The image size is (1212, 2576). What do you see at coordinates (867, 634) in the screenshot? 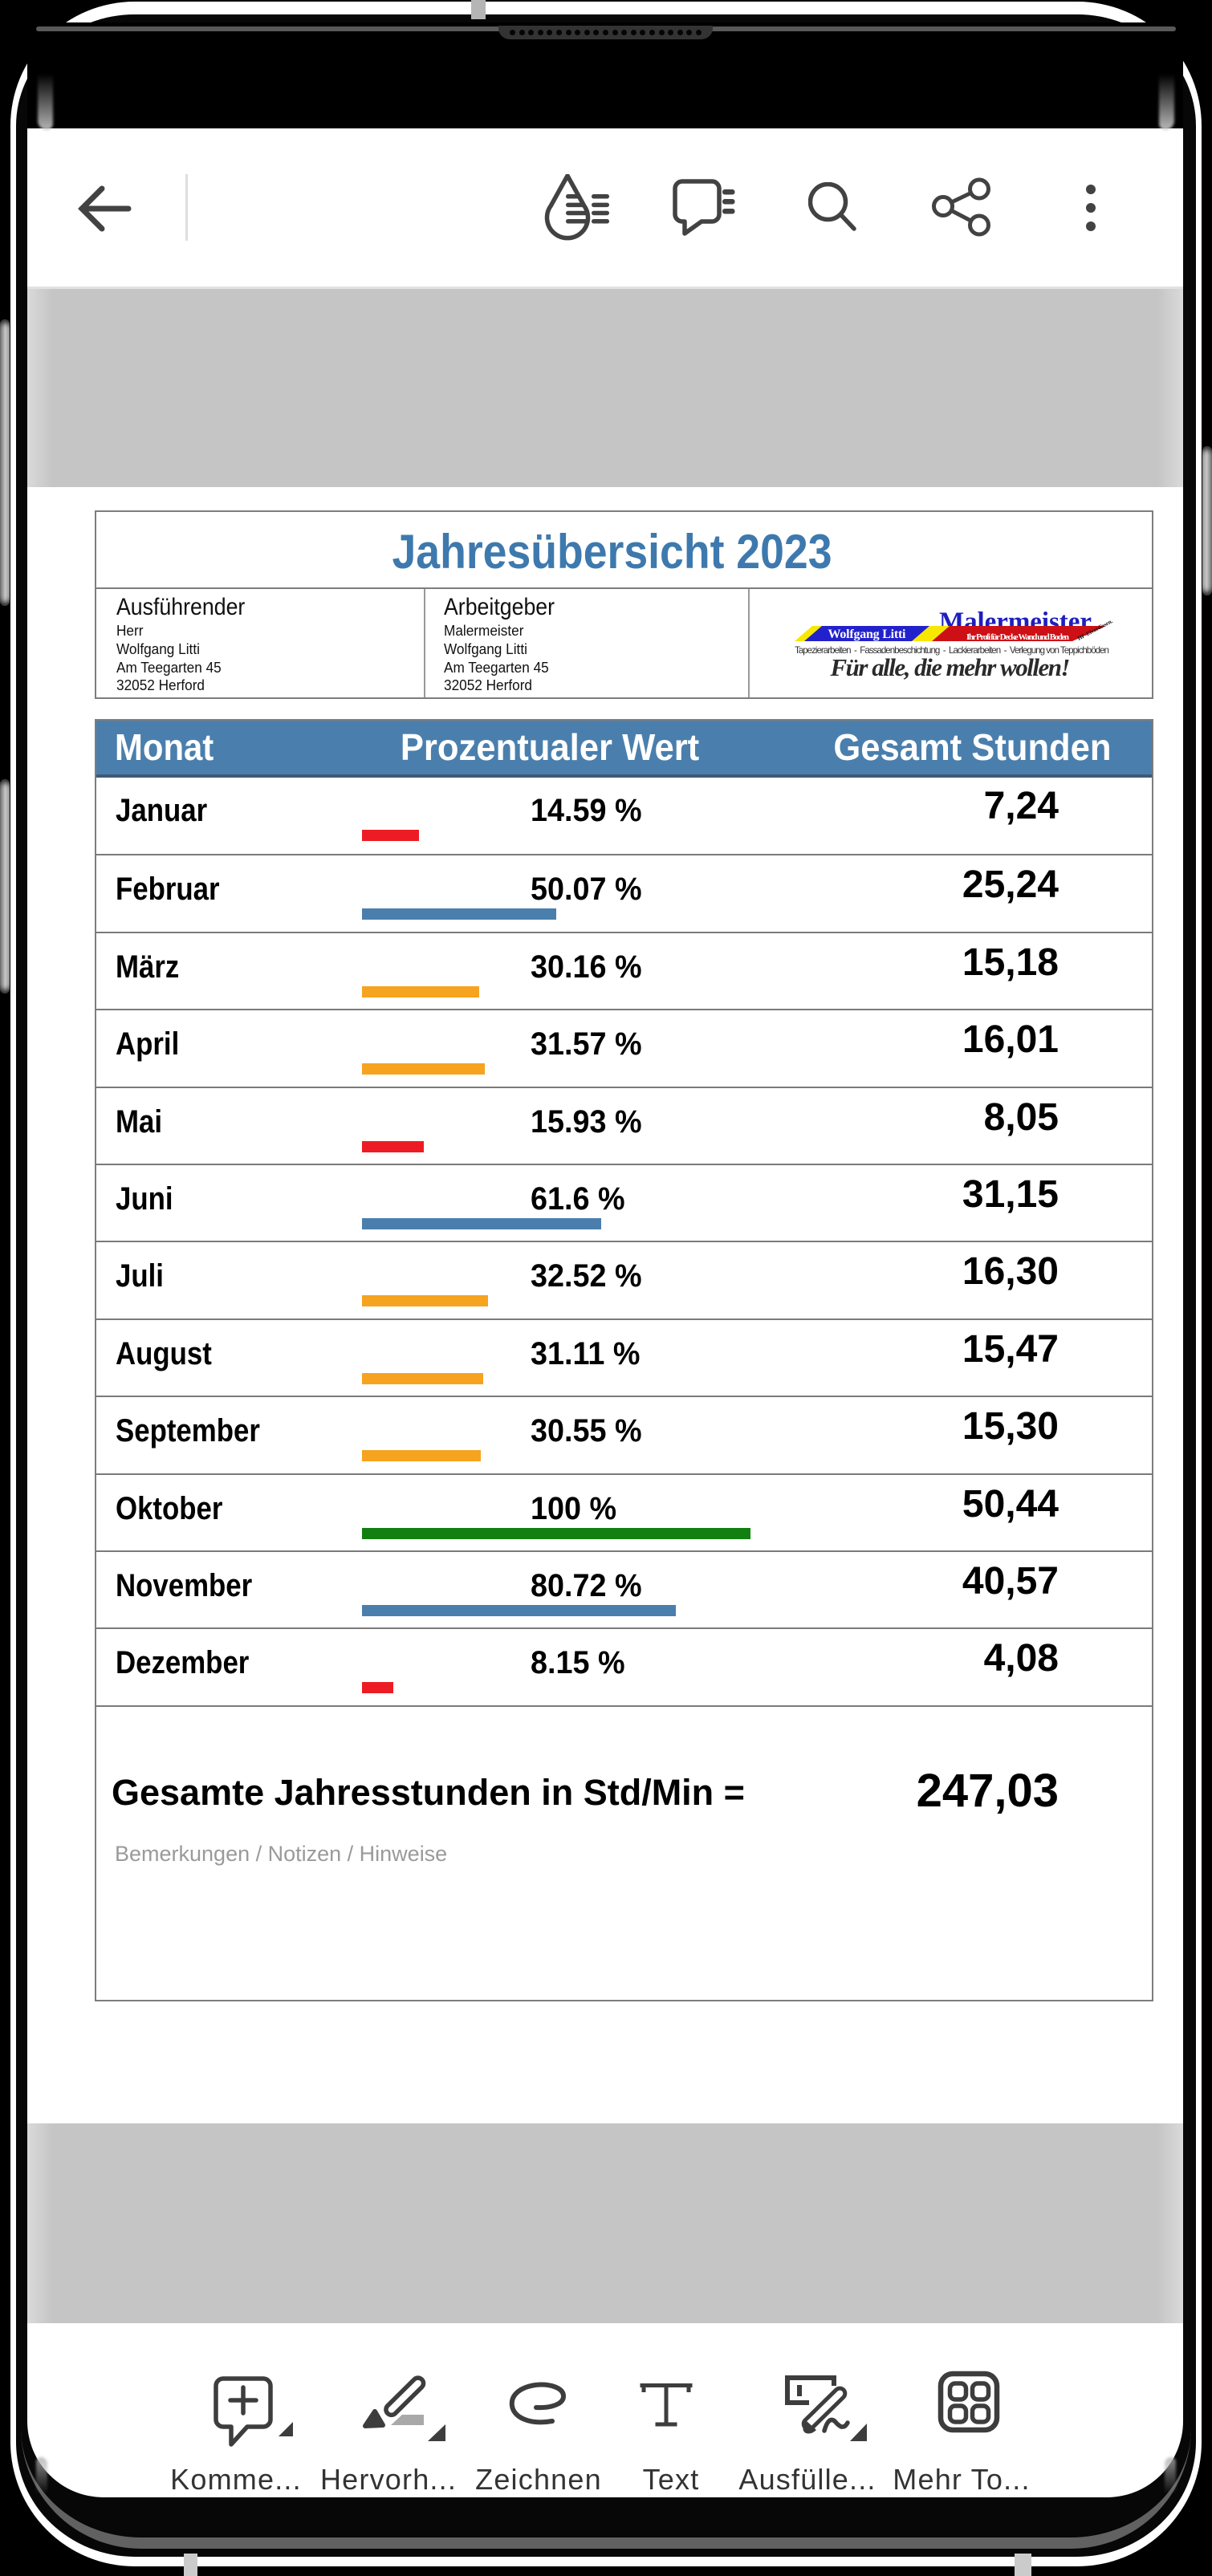
I see `svg-text: Wolfgang Litti` at bounding box center [867, 634].